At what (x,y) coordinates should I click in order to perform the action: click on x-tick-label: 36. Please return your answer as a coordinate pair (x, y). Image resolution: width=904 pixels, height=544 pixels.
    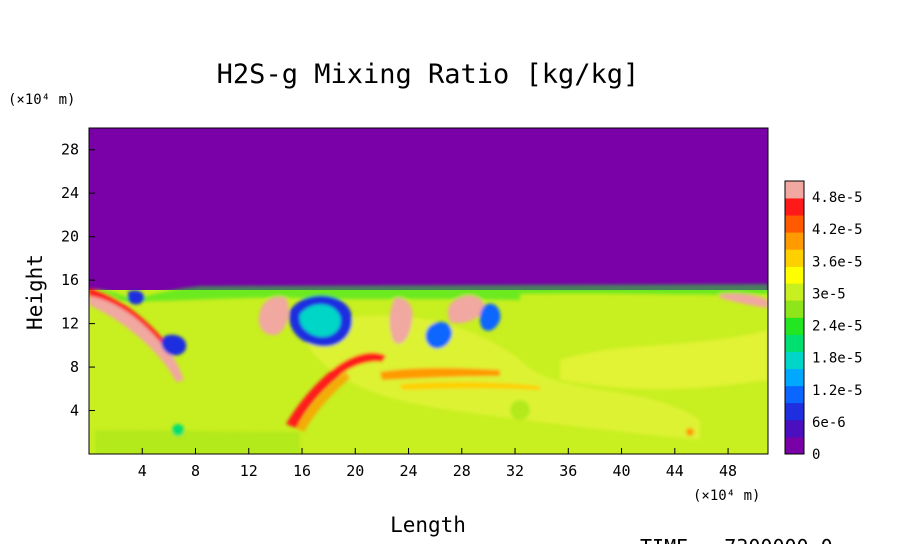
    Looking at the image, I should click on (568, 471).